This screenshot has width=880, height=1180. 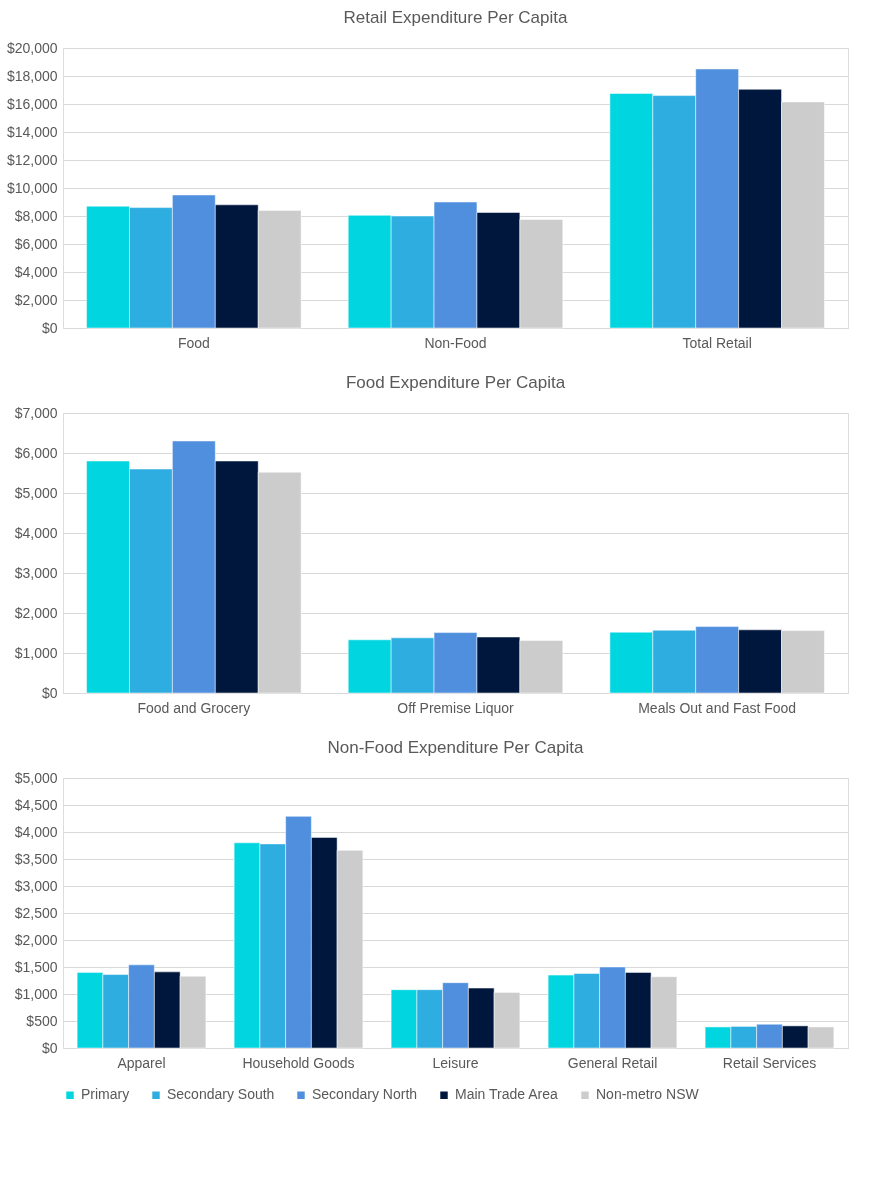 What do you see at coordinates (365, 1094) in the screenshot?
I see `legend-label: Secondary North` at bounding box center [365, 1094].